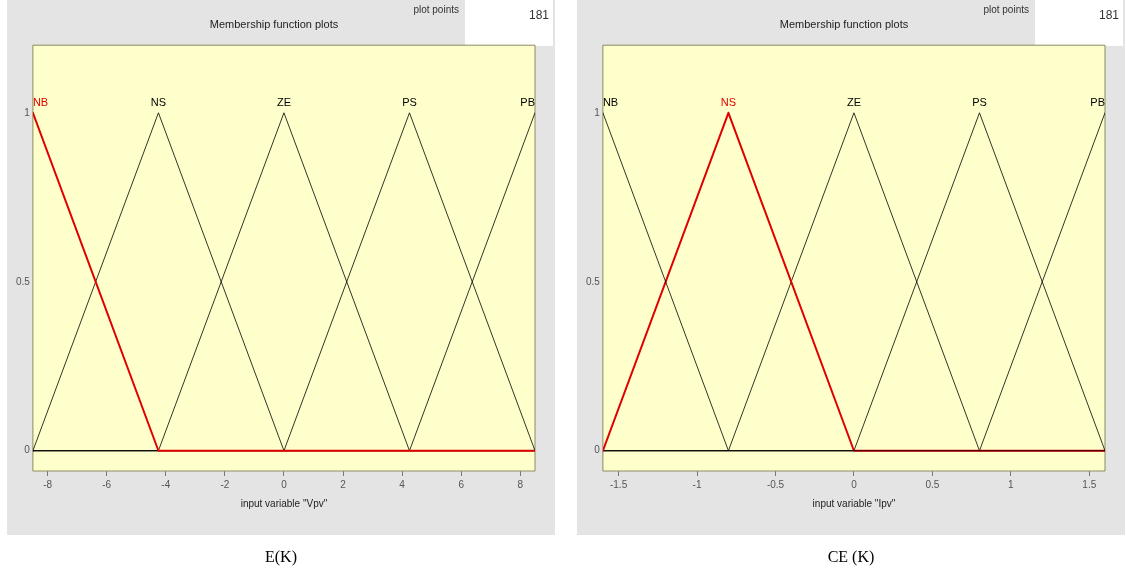 This screenshot has width=1126, height=581. Describe the element at coordinates (166, 484) in the screenshot. I see `x-tick-label: -4` at that location.